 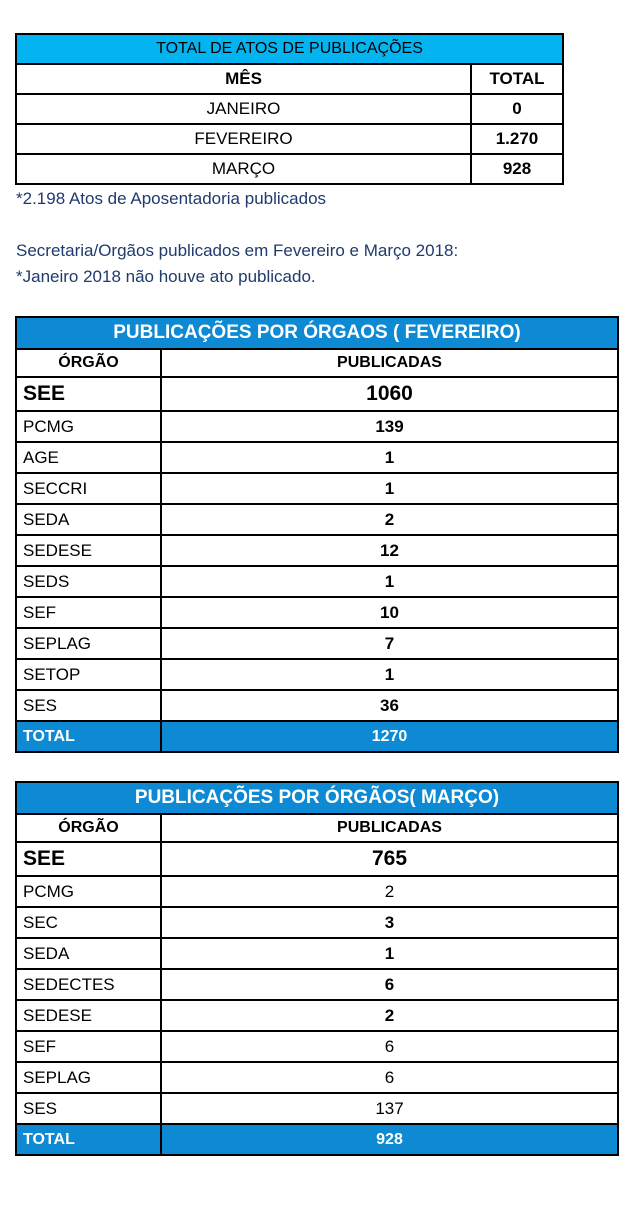 I want to click on total-row: TOTAL 1270, so click(x=317, y=736).